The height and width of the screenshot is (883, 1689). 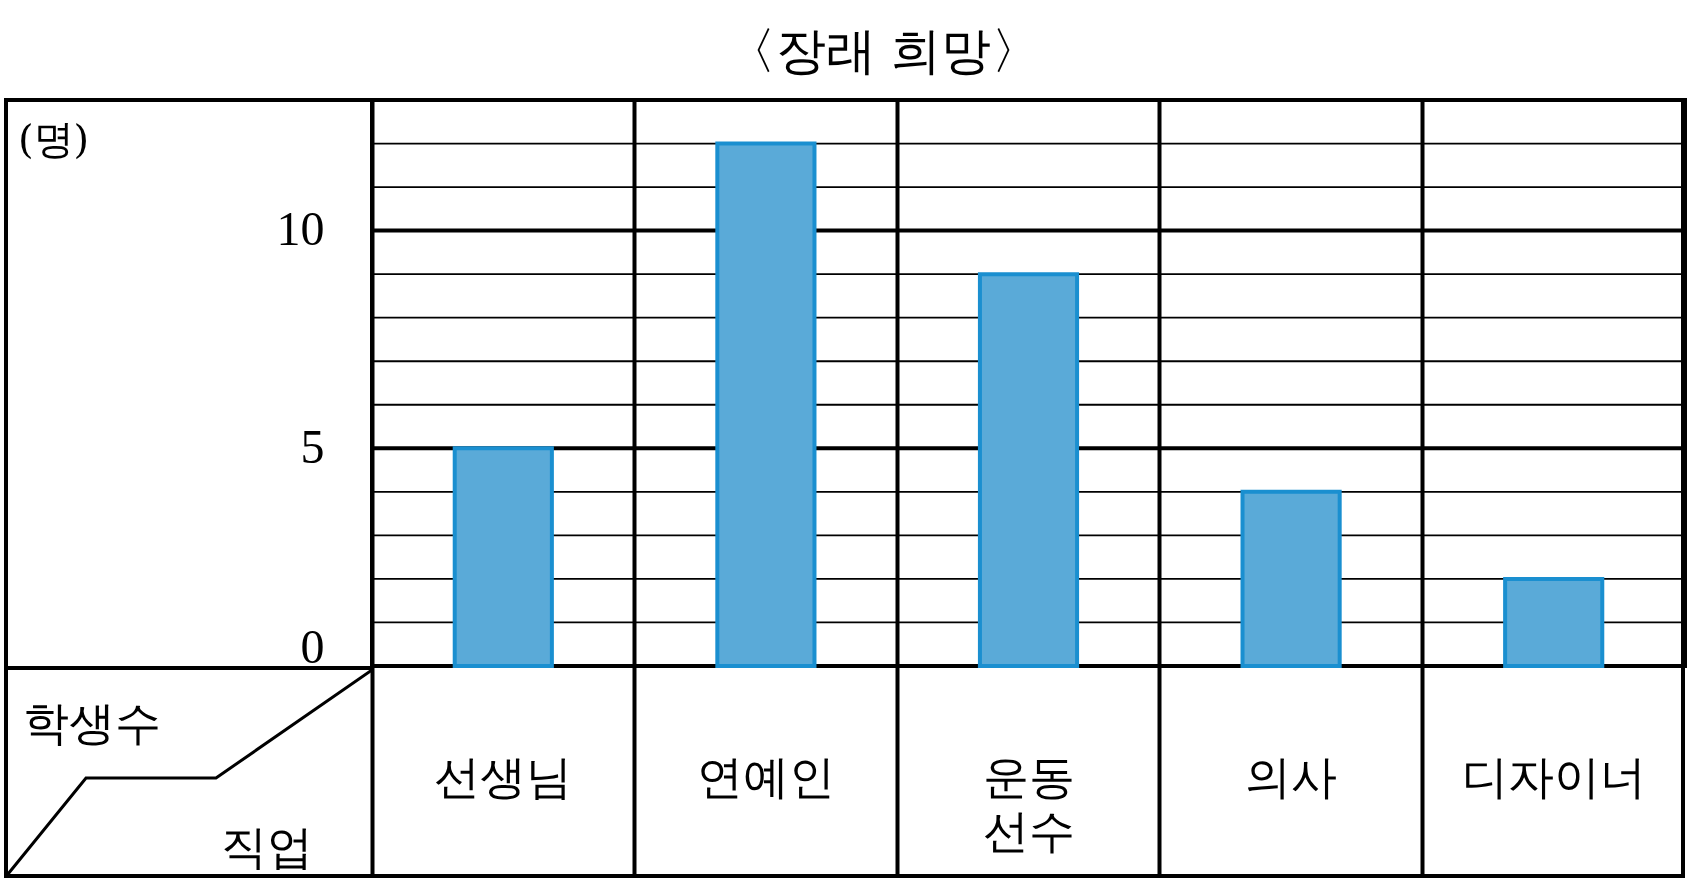 What do you see at coordinates (312, 646) in the screenshot?
I see `y-tick-label: 0` at bounding box center [312, 646].